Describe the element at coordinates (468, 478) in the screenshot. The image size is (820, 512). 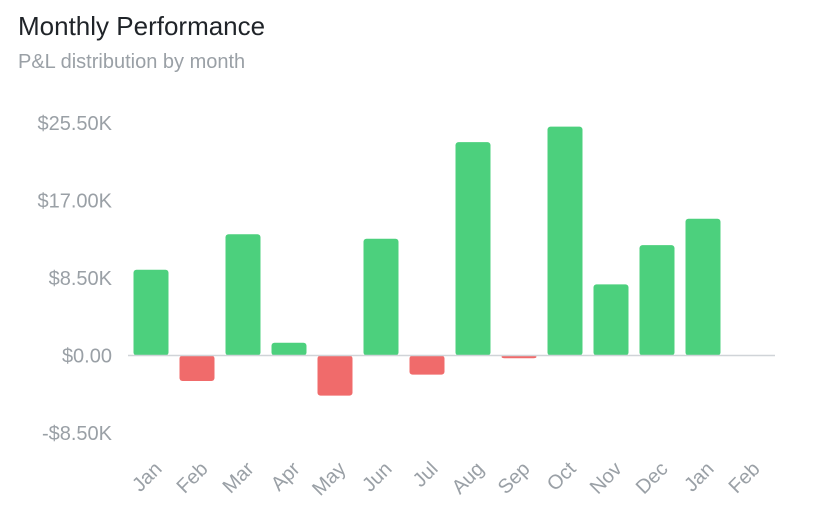
I see `x-tick-label: Aug` at that location.